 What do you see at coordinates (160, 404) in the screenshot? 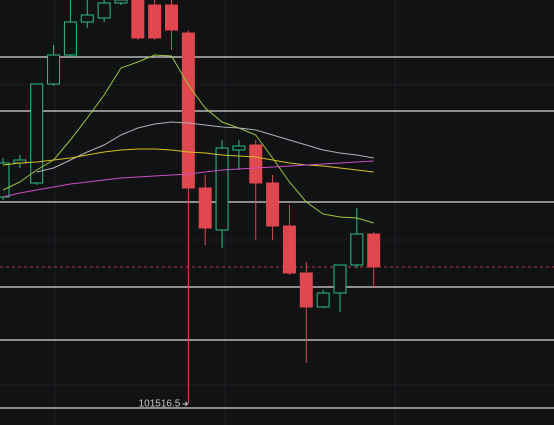
I see `low-annotation: 101516.5` at bounding box center [160, 404].